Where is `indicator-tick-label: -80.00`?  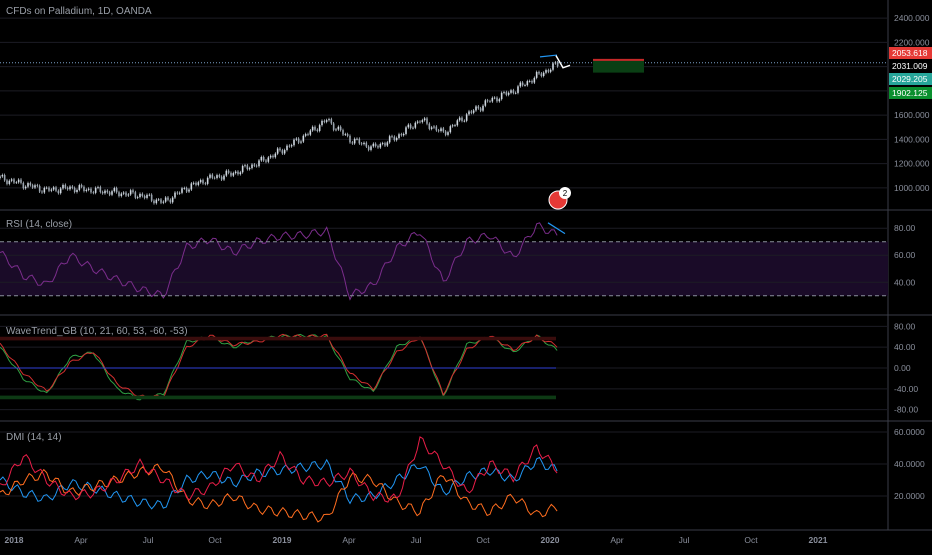
indicator-tick-label: -80.00 is located at coordinates (906, 410).